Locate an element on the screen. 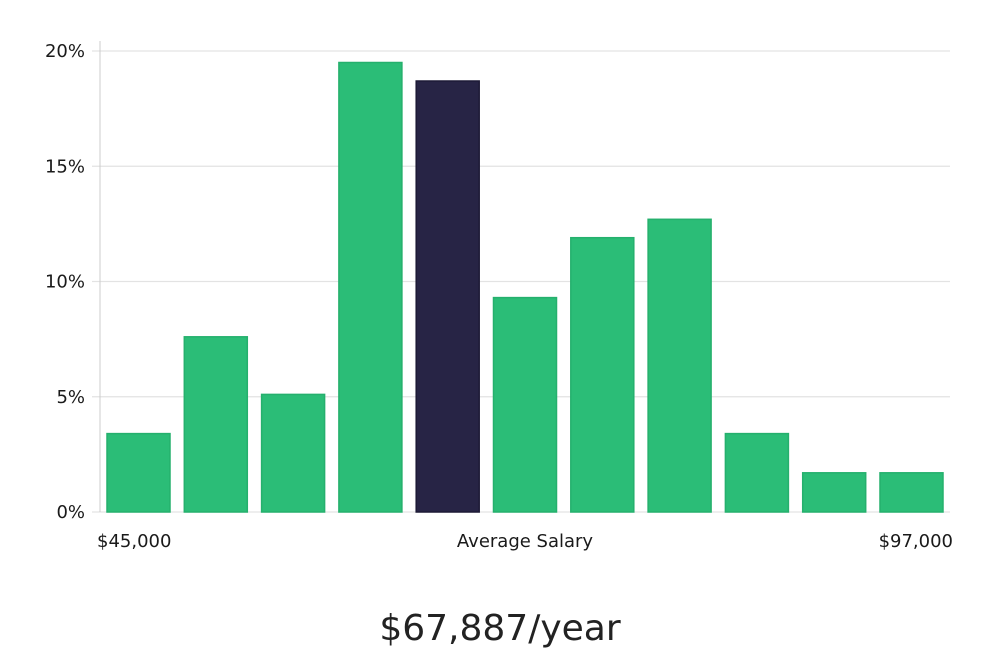 The image size is (1000, 660). y-tick-label: 20% is located at coordinates (65, 51).